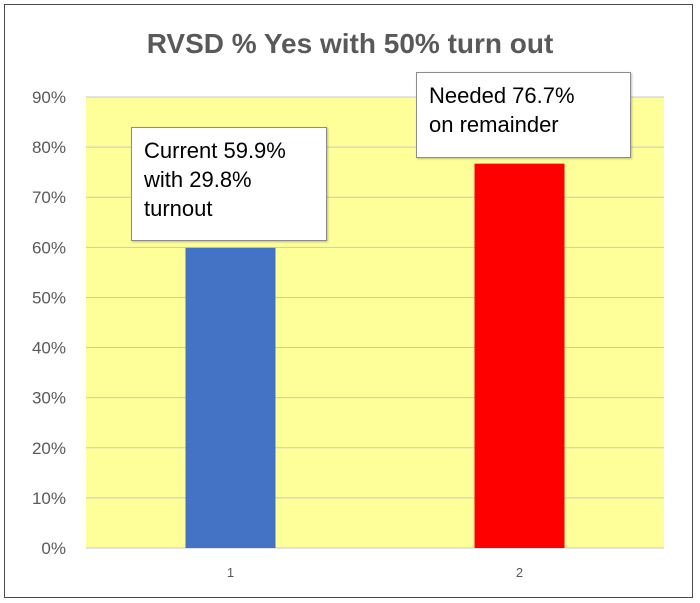  I want to click on y-tick-label: 90%, so click(49, 97).